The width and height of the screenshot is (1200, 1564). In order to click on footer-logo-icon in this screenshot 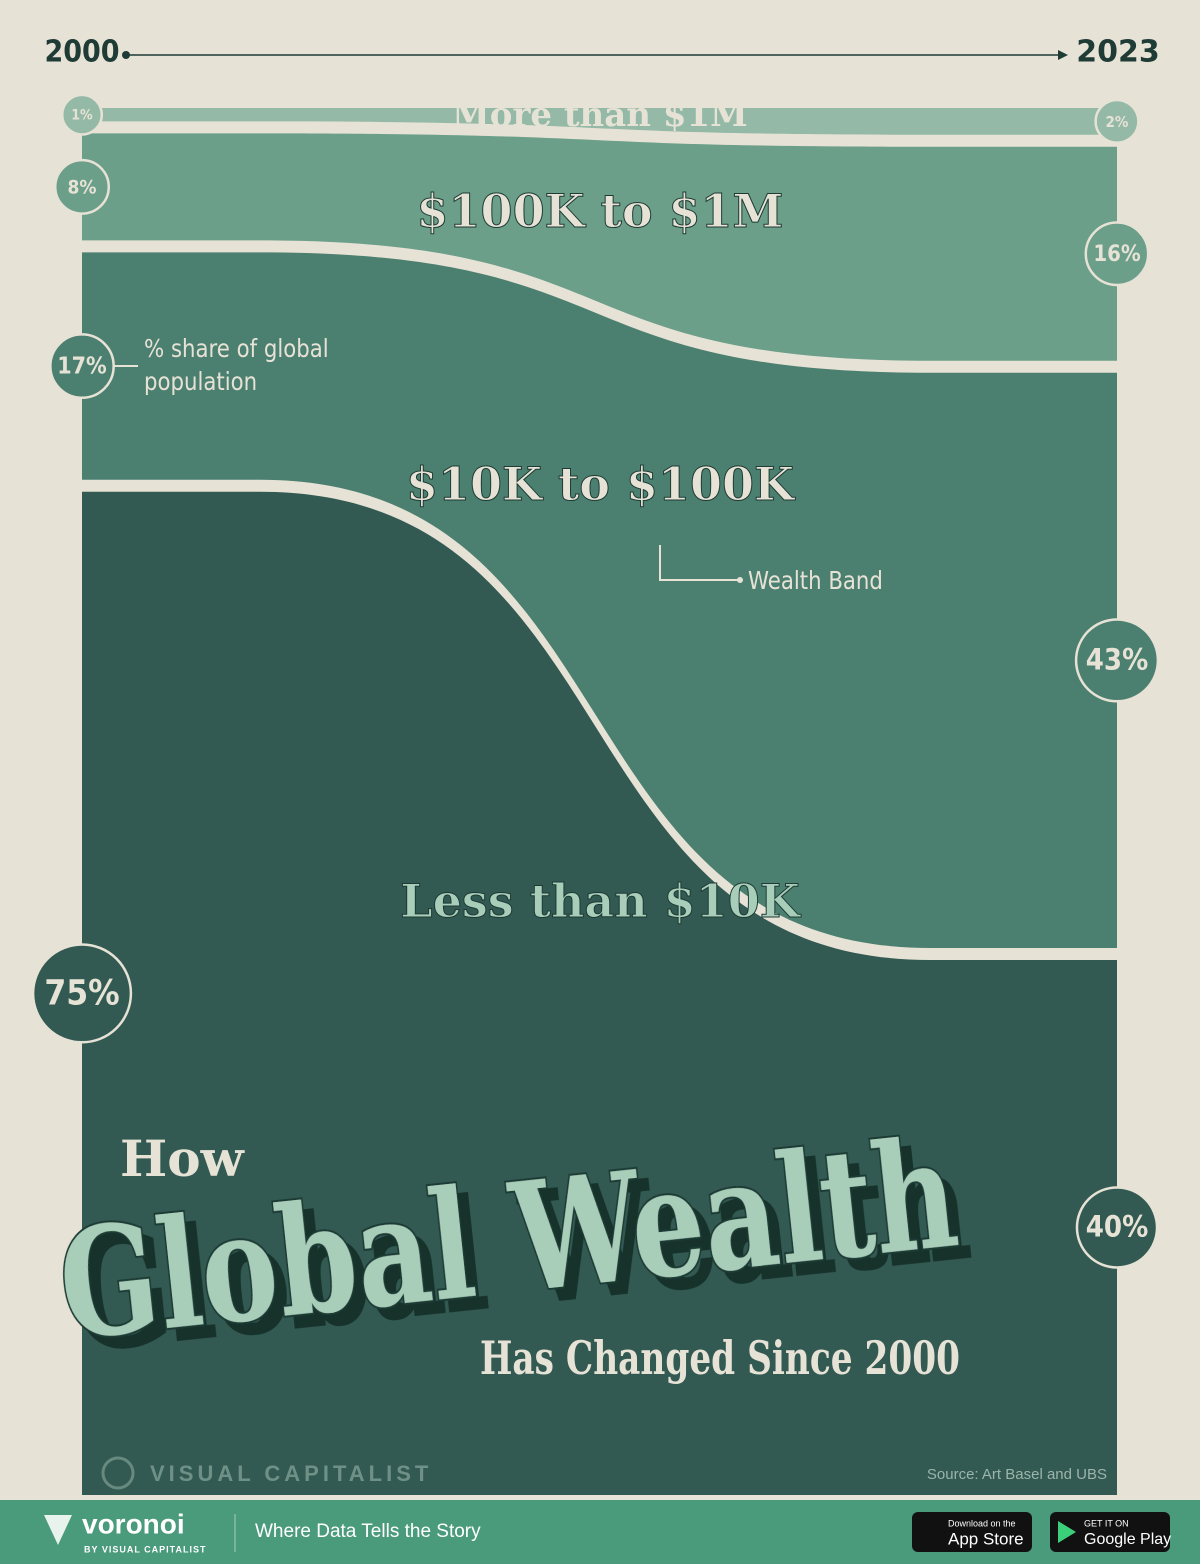, I will do `click(58, 1530)`.